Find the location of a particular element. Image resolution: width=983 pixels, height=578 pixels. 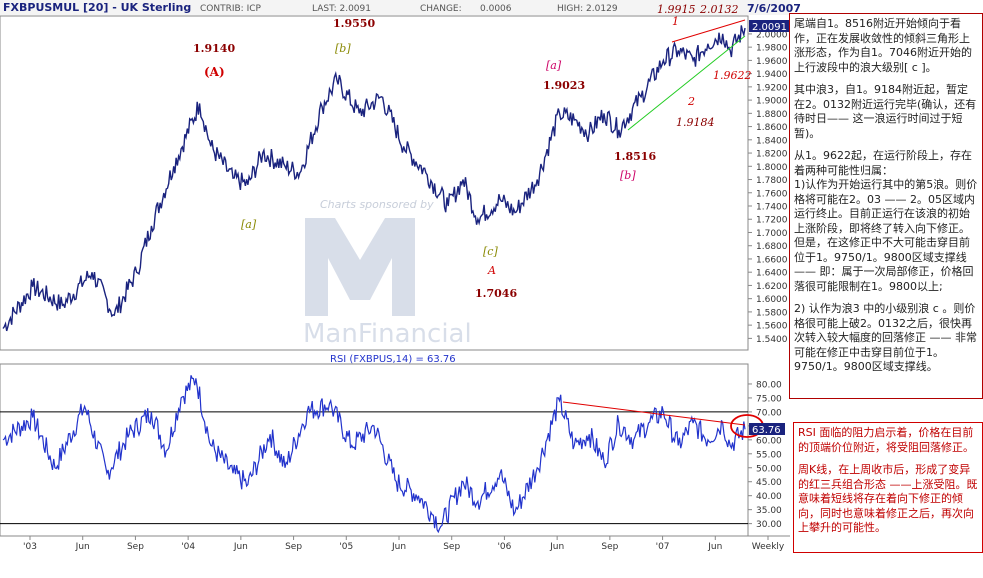

price-y-tick-label: 1.6600 is located at coordinates (772, 260).